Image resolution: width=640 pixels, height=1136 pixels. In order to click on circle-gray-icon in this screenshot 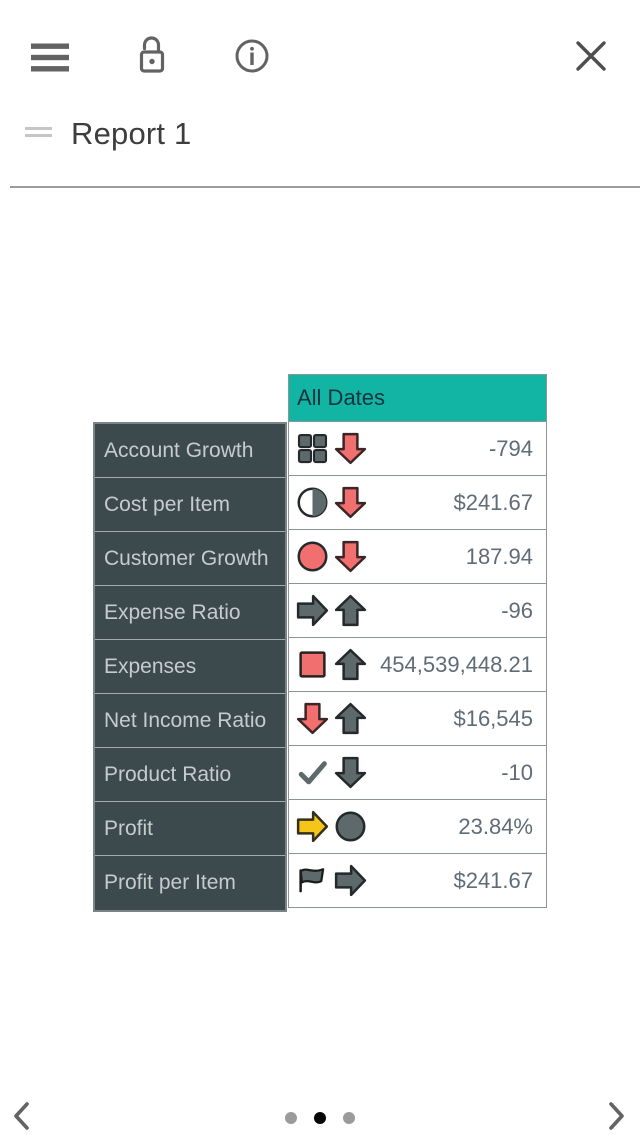, I will do `click(350, 826)`.